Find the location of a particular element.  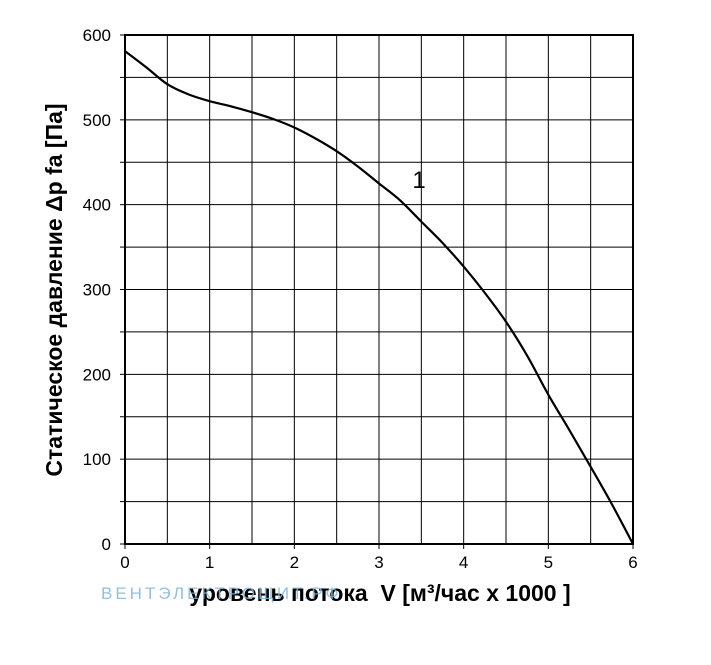

x-tick-label: 3 is located at coordinates (378, 562).